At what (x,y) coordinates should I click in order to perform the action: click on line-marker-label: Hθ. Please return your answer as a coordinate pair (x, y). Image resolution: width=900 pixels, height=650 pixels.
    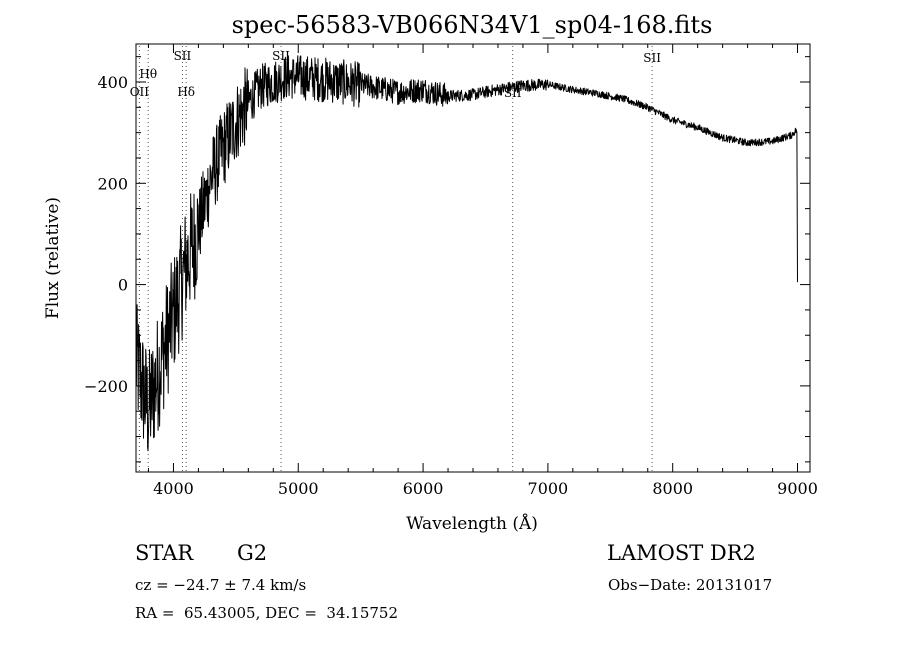
    Looking at the image, I should click on (148, 74).